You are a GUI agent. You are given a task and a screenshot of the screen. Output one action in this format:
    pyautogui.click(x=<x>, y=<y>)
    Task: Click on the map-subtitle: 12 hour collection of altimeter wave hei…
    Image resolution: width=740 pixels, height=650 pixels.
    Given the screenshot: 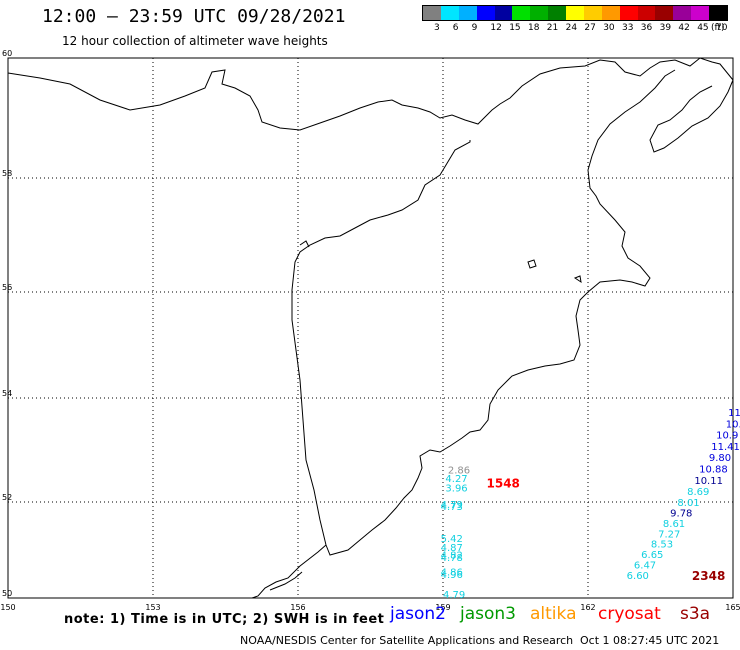 What is the action you would take?
    pyautogui.click(x=195, y=41)
    